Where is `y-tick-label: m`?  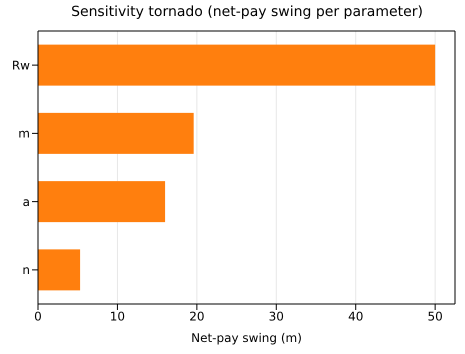
y-tick-label: m is located at coordinates (24, 133).